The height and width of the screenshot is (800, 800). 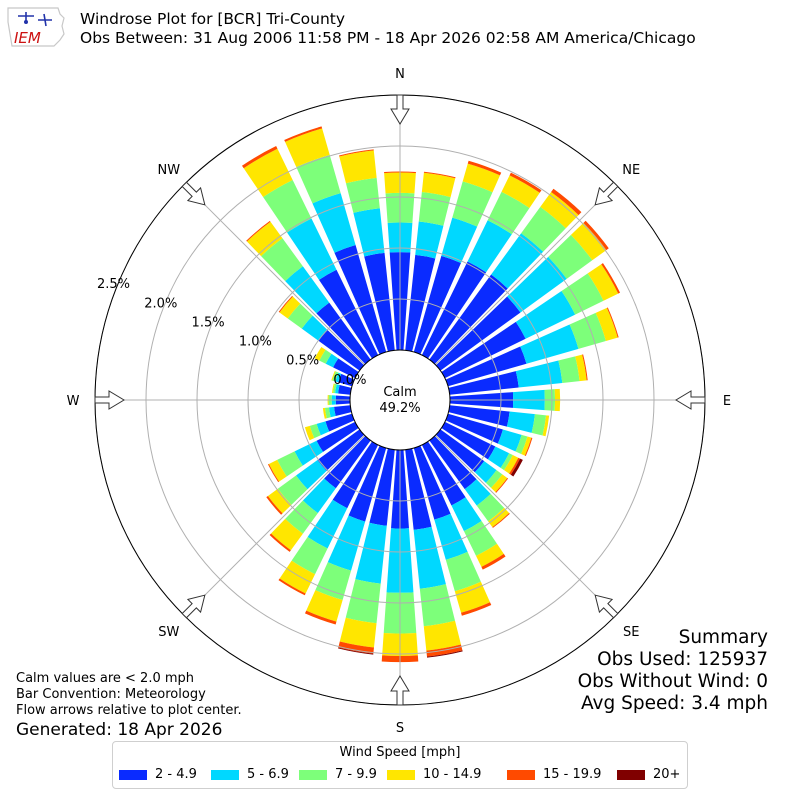 What do you see at coordinates (520, 422) in the screenshot?
I see `bar-segment-100-bin1` at bounding box center [520, 422].